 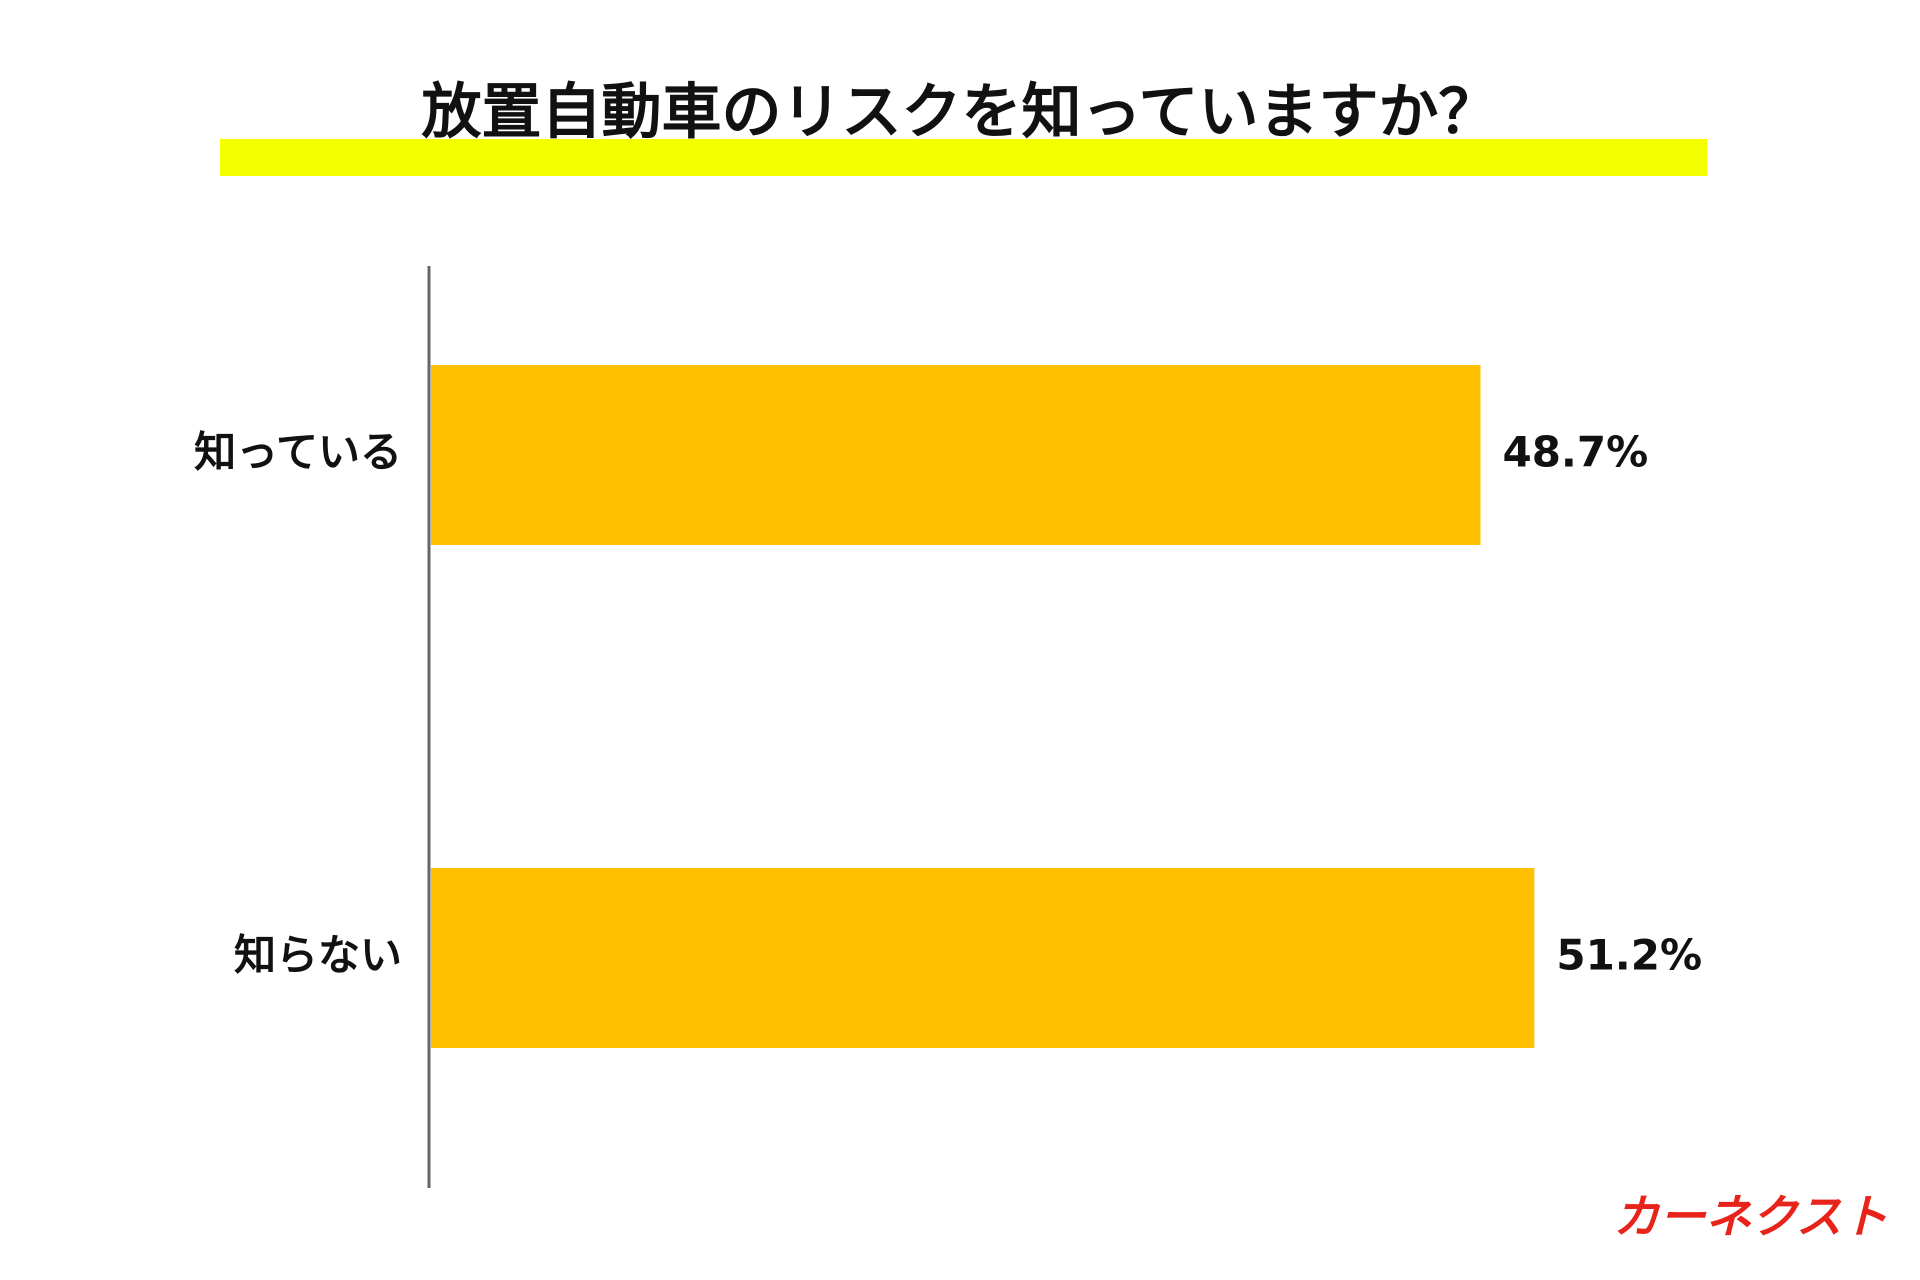 What do you see at coordinates (318, 955) in the screenshot?
I see `category-label: 知らない` at bounding box center [318, 955].